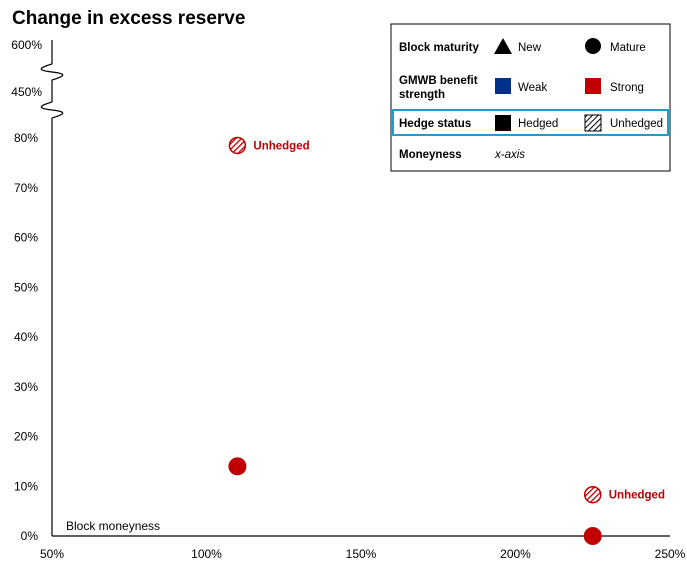 This screenshot has width=687, height=565. I want to click on legend-strength-header-line2: strength, so click(422, 95).